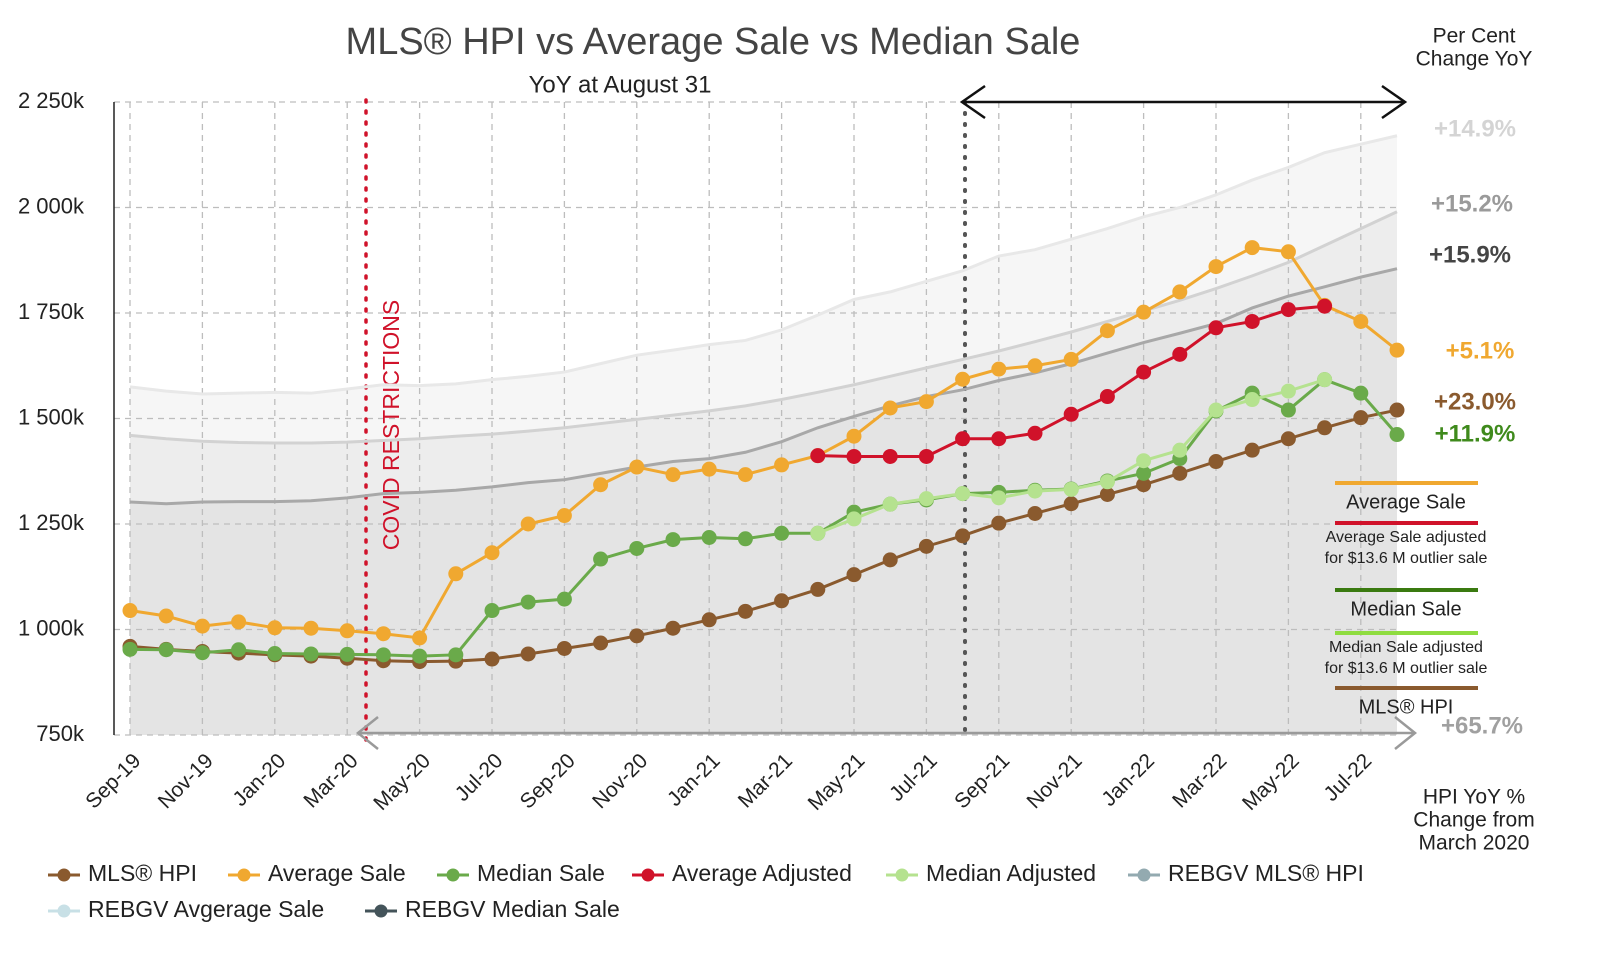 The image size is (1600, 959). Describe the element at coordinates (1475, 433) in the screenshot. I see `yoy-label: +11.9%` at that location.